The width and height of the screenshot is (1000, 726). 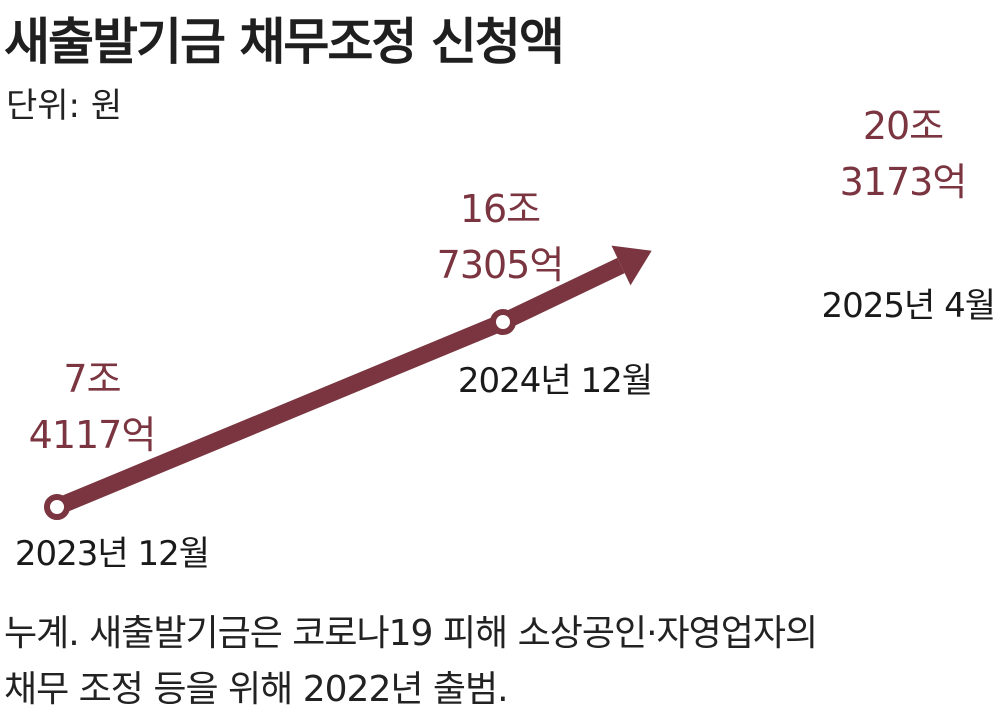 I want to click on data-label: 7305억, so click(x=500, y=265).